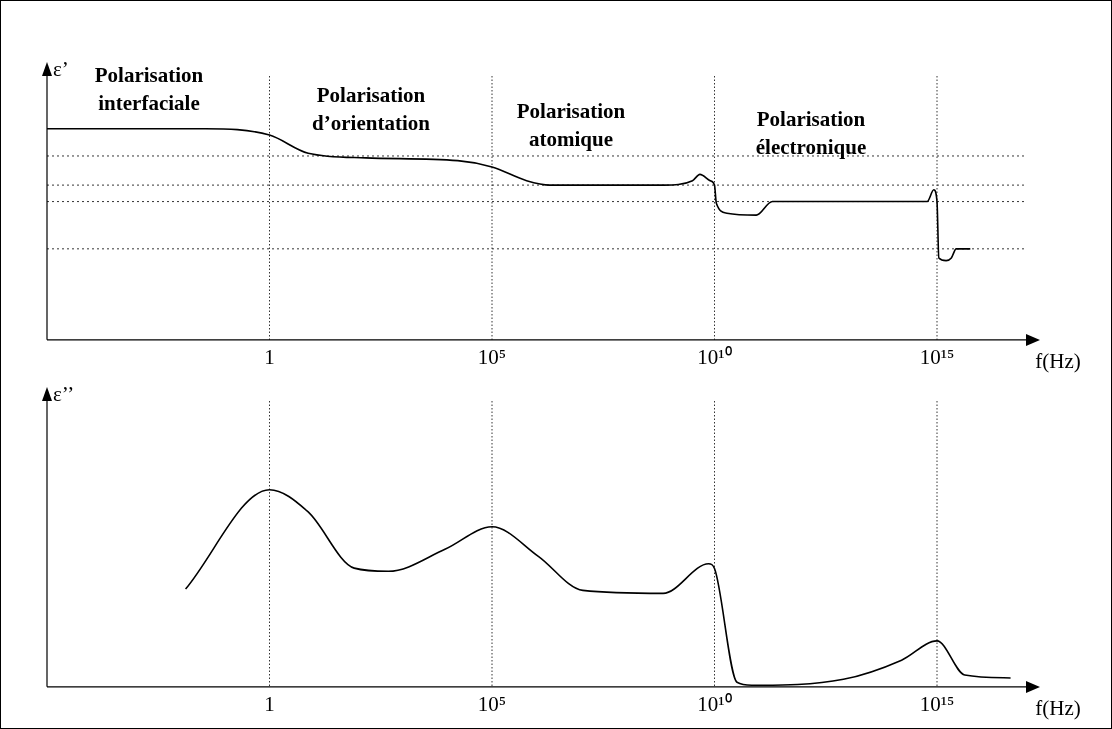  What do you see at coordinates (571, 125) in the screenshot?
I see `annotation: Polarisation atomique` at bounding box center [571, 125].